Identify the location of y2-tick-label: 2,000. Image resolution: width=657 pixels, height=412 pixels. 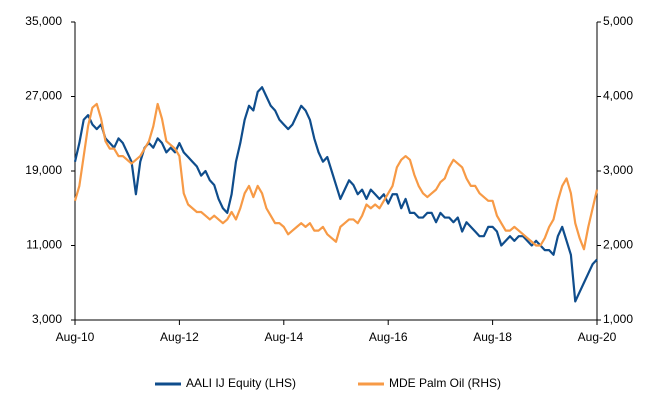
(618, 245).